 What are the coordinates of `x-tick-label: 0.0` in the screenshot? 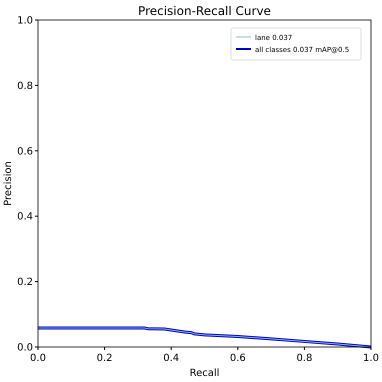 It's located at (38, 358).